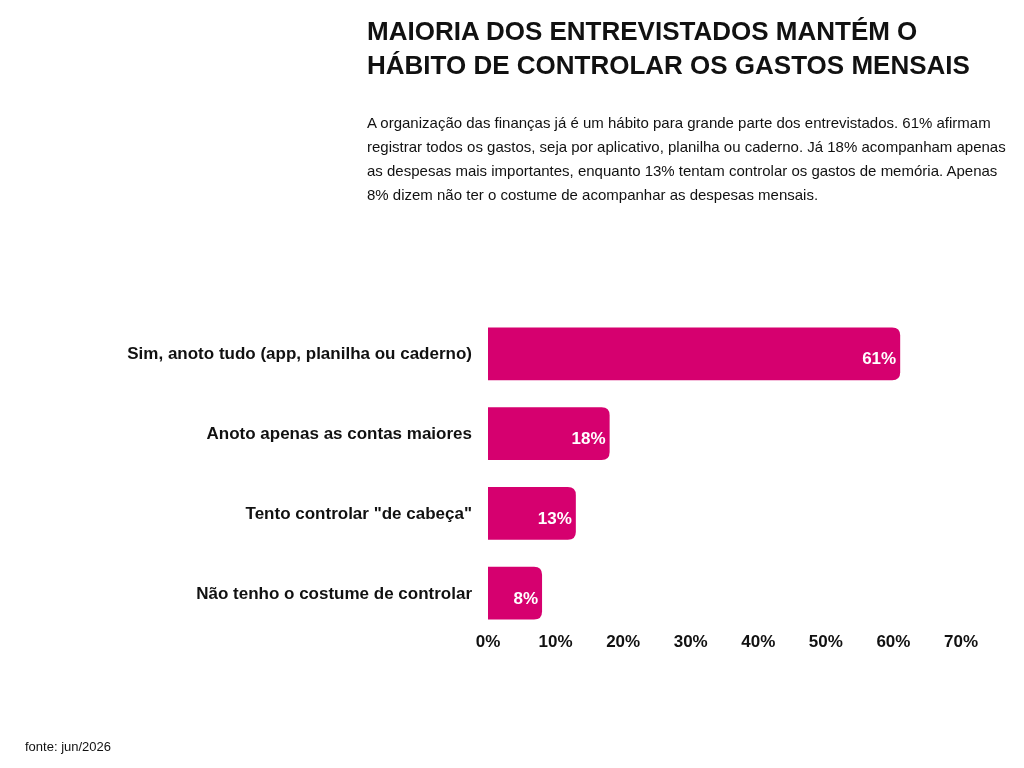 The width and height of the screenshot is (1024, 768). What do you see at coordinates (554, 518) in the screenshot?
I see `data-label: 13%` at bounding box center [554, 518].